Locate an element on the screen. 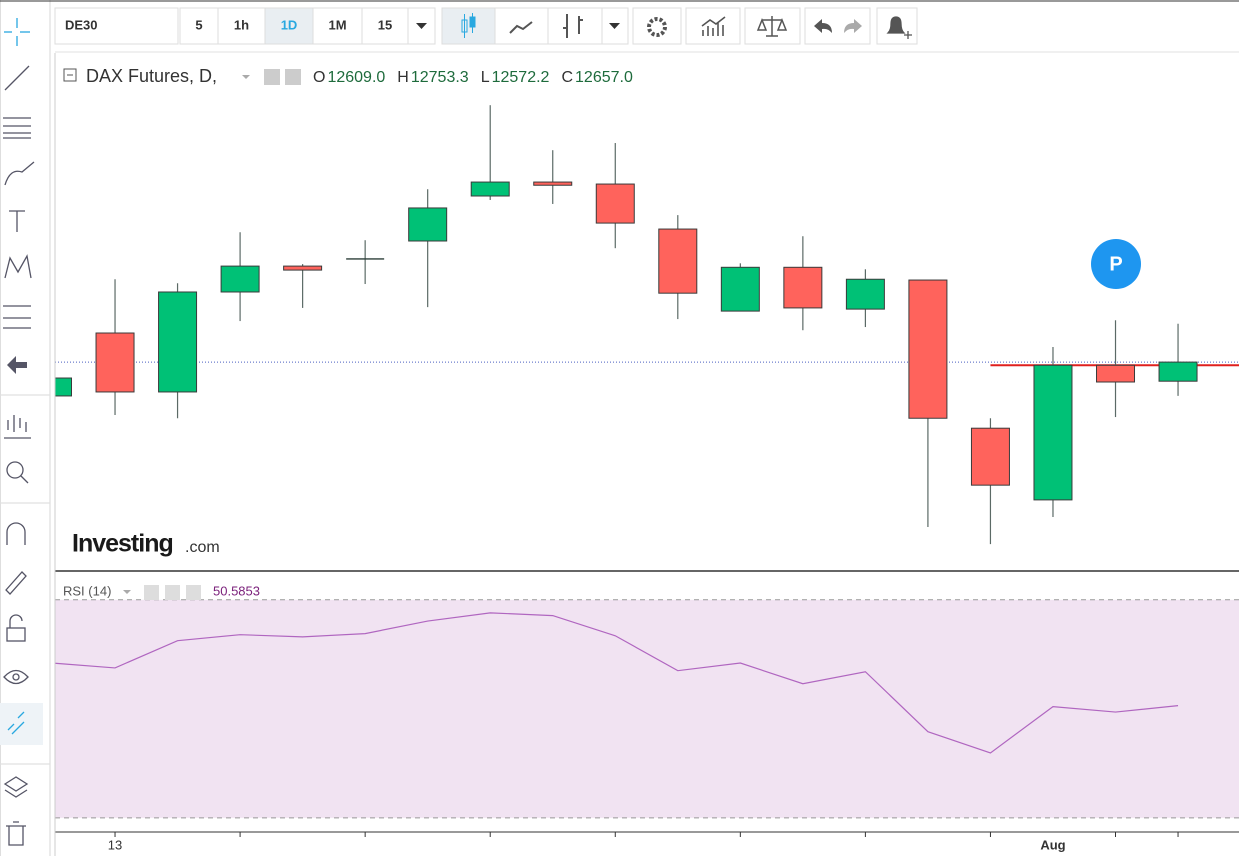  interval-label: 5 is located at coordinates (198, 24).